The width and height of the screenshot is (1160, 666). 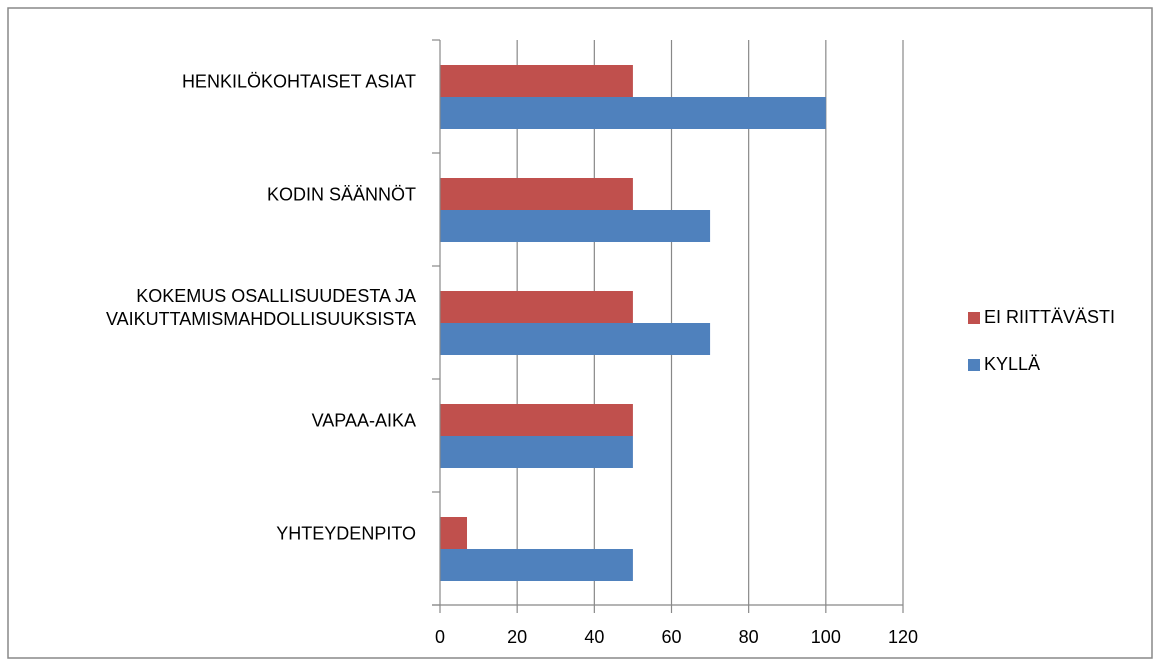 What do you see at coordinates (440, 637) in the screenshot?
I see `x-tick-label: 0` at bounding box center [440, 637].